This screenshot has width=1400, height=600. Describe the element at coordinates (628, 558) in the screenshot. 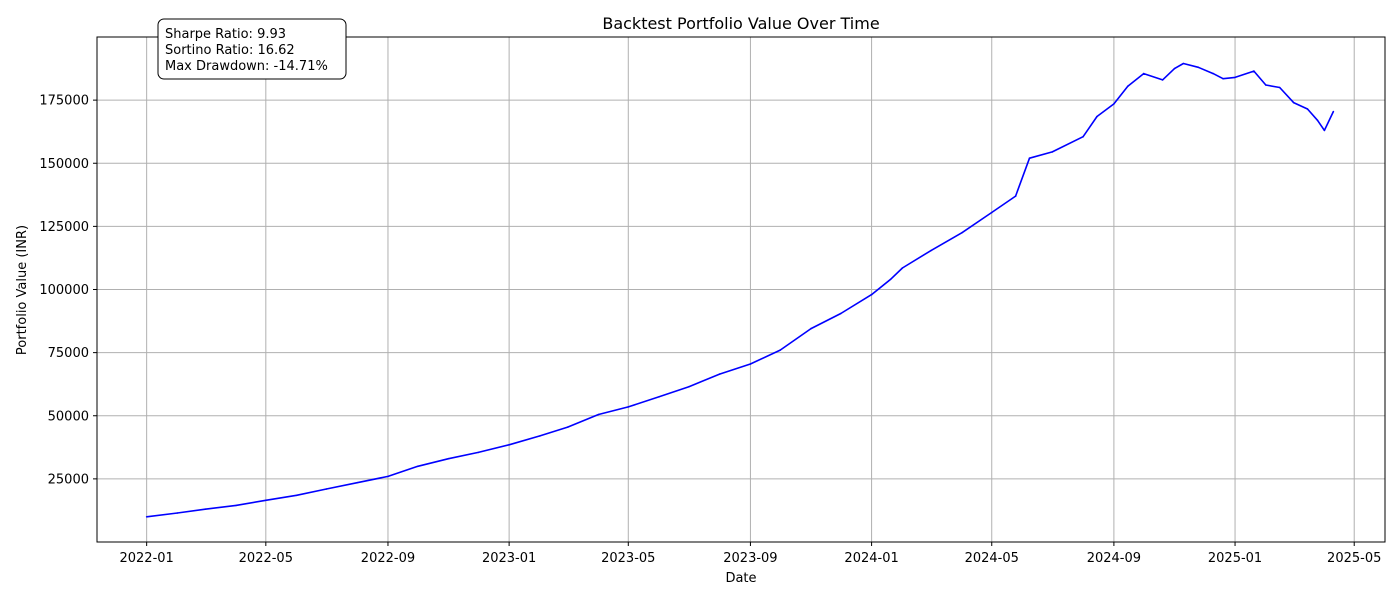

I see `x-tick-label: 2023-05` at that location.